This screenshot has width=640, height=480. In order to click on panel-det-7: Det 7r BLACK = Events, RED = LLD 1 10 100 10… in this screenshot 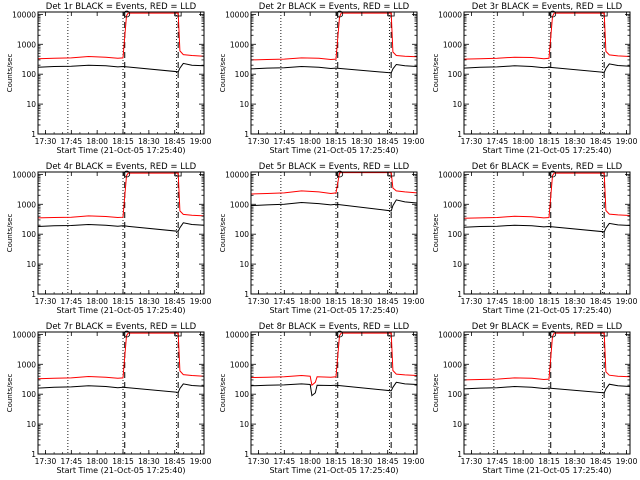, I will do `click(109, 398)`.